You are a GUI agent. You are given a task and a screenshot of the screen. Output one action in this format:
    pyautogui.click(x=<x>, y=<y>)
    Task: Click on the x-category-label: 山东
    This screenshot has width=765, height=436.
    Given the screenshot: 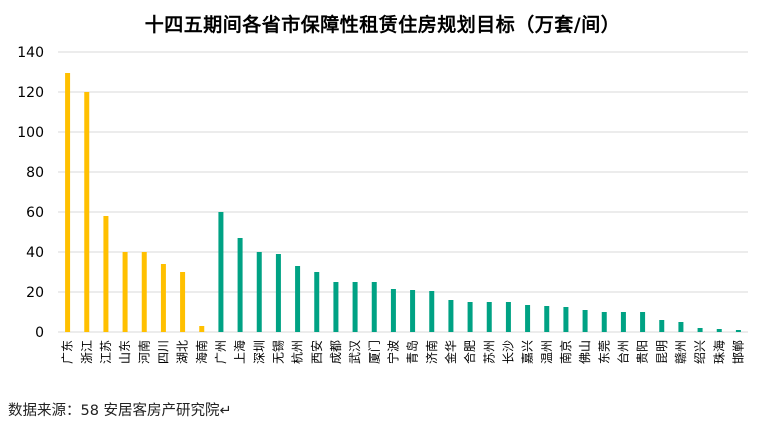 What is the action you would take?
    pyautogui.click(x=125, y=352)
    